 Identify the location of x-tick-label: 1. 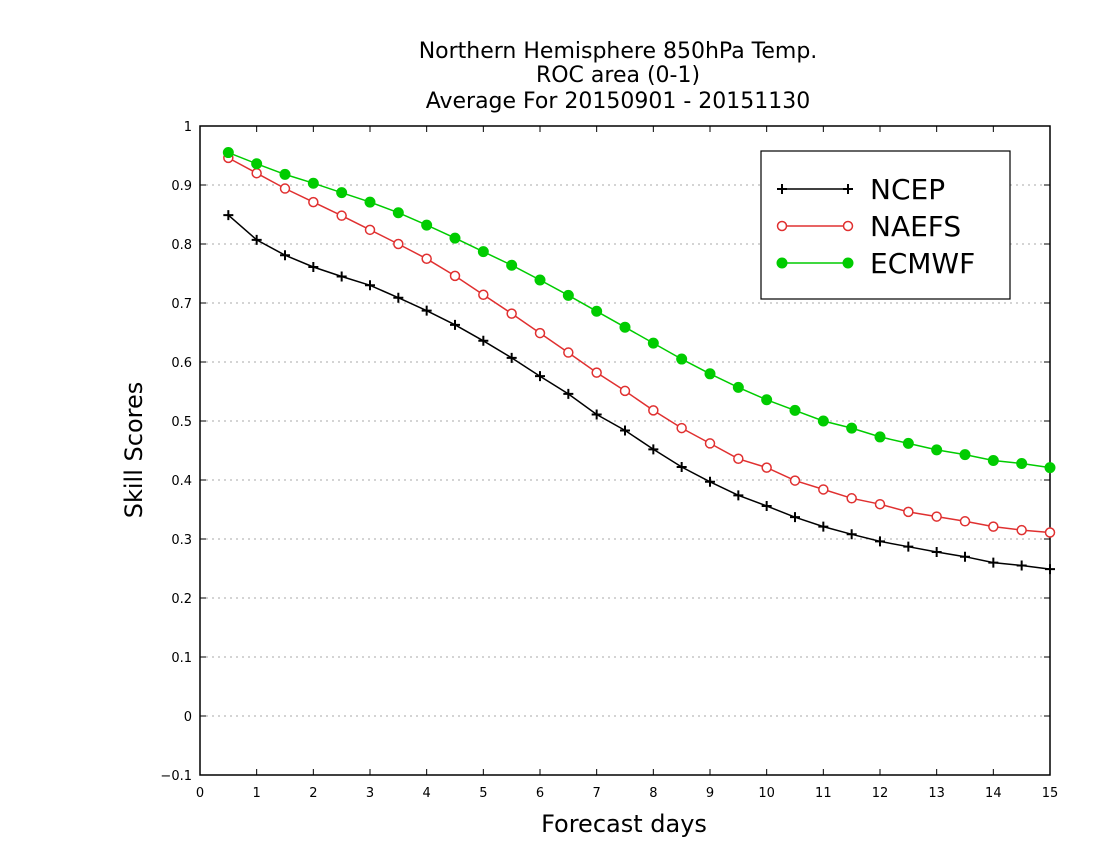
(257, 793).